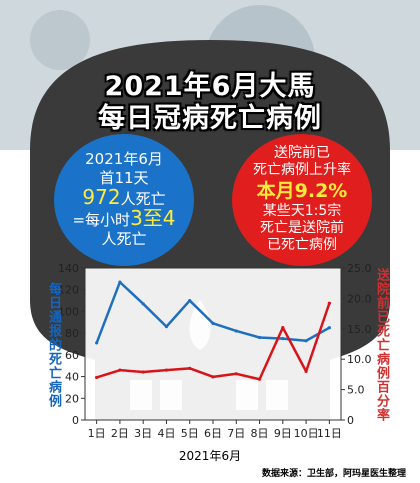 Image resolution: width=420 pixels, height=483 pixels. What do you see at coordinates (72, 355) in the screenshot?
I see `y-left-tick-label: 60` at bounding box center [72, 355].